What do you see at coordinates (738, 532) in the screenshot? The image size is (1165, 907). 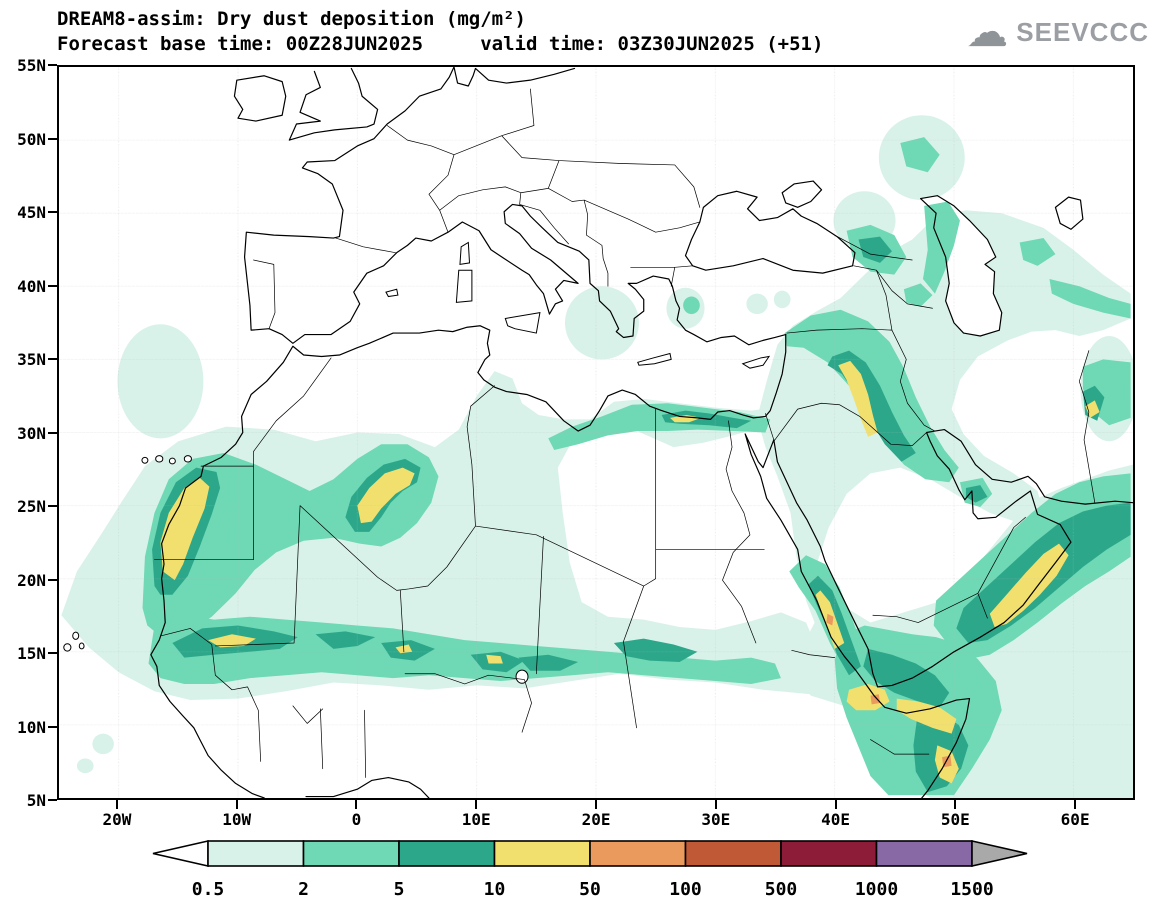 I see `nile-river` at bounding box center [738, 532].